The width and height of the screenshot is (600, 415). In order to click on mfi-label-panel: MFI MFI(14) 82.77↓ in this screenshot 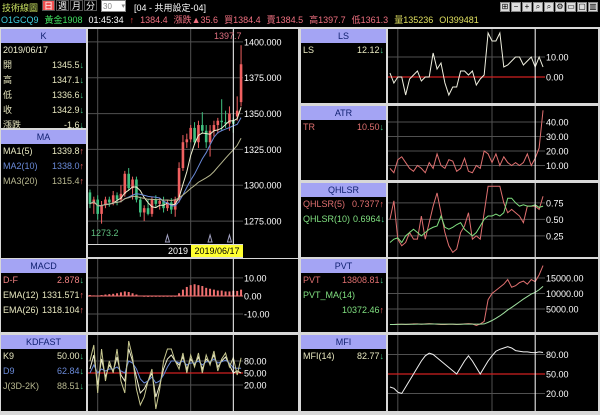, I will do `click(343, 373)`.